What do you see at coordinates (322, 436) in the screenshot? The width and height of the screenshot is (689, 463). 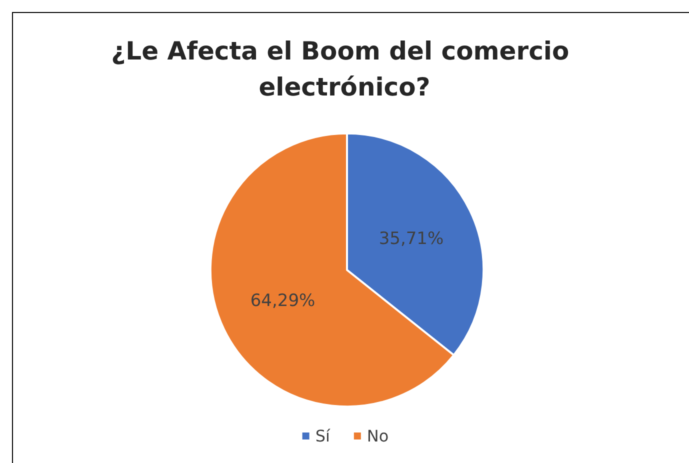 I see `legend-label: Sí` at bounding box center [322, 436].